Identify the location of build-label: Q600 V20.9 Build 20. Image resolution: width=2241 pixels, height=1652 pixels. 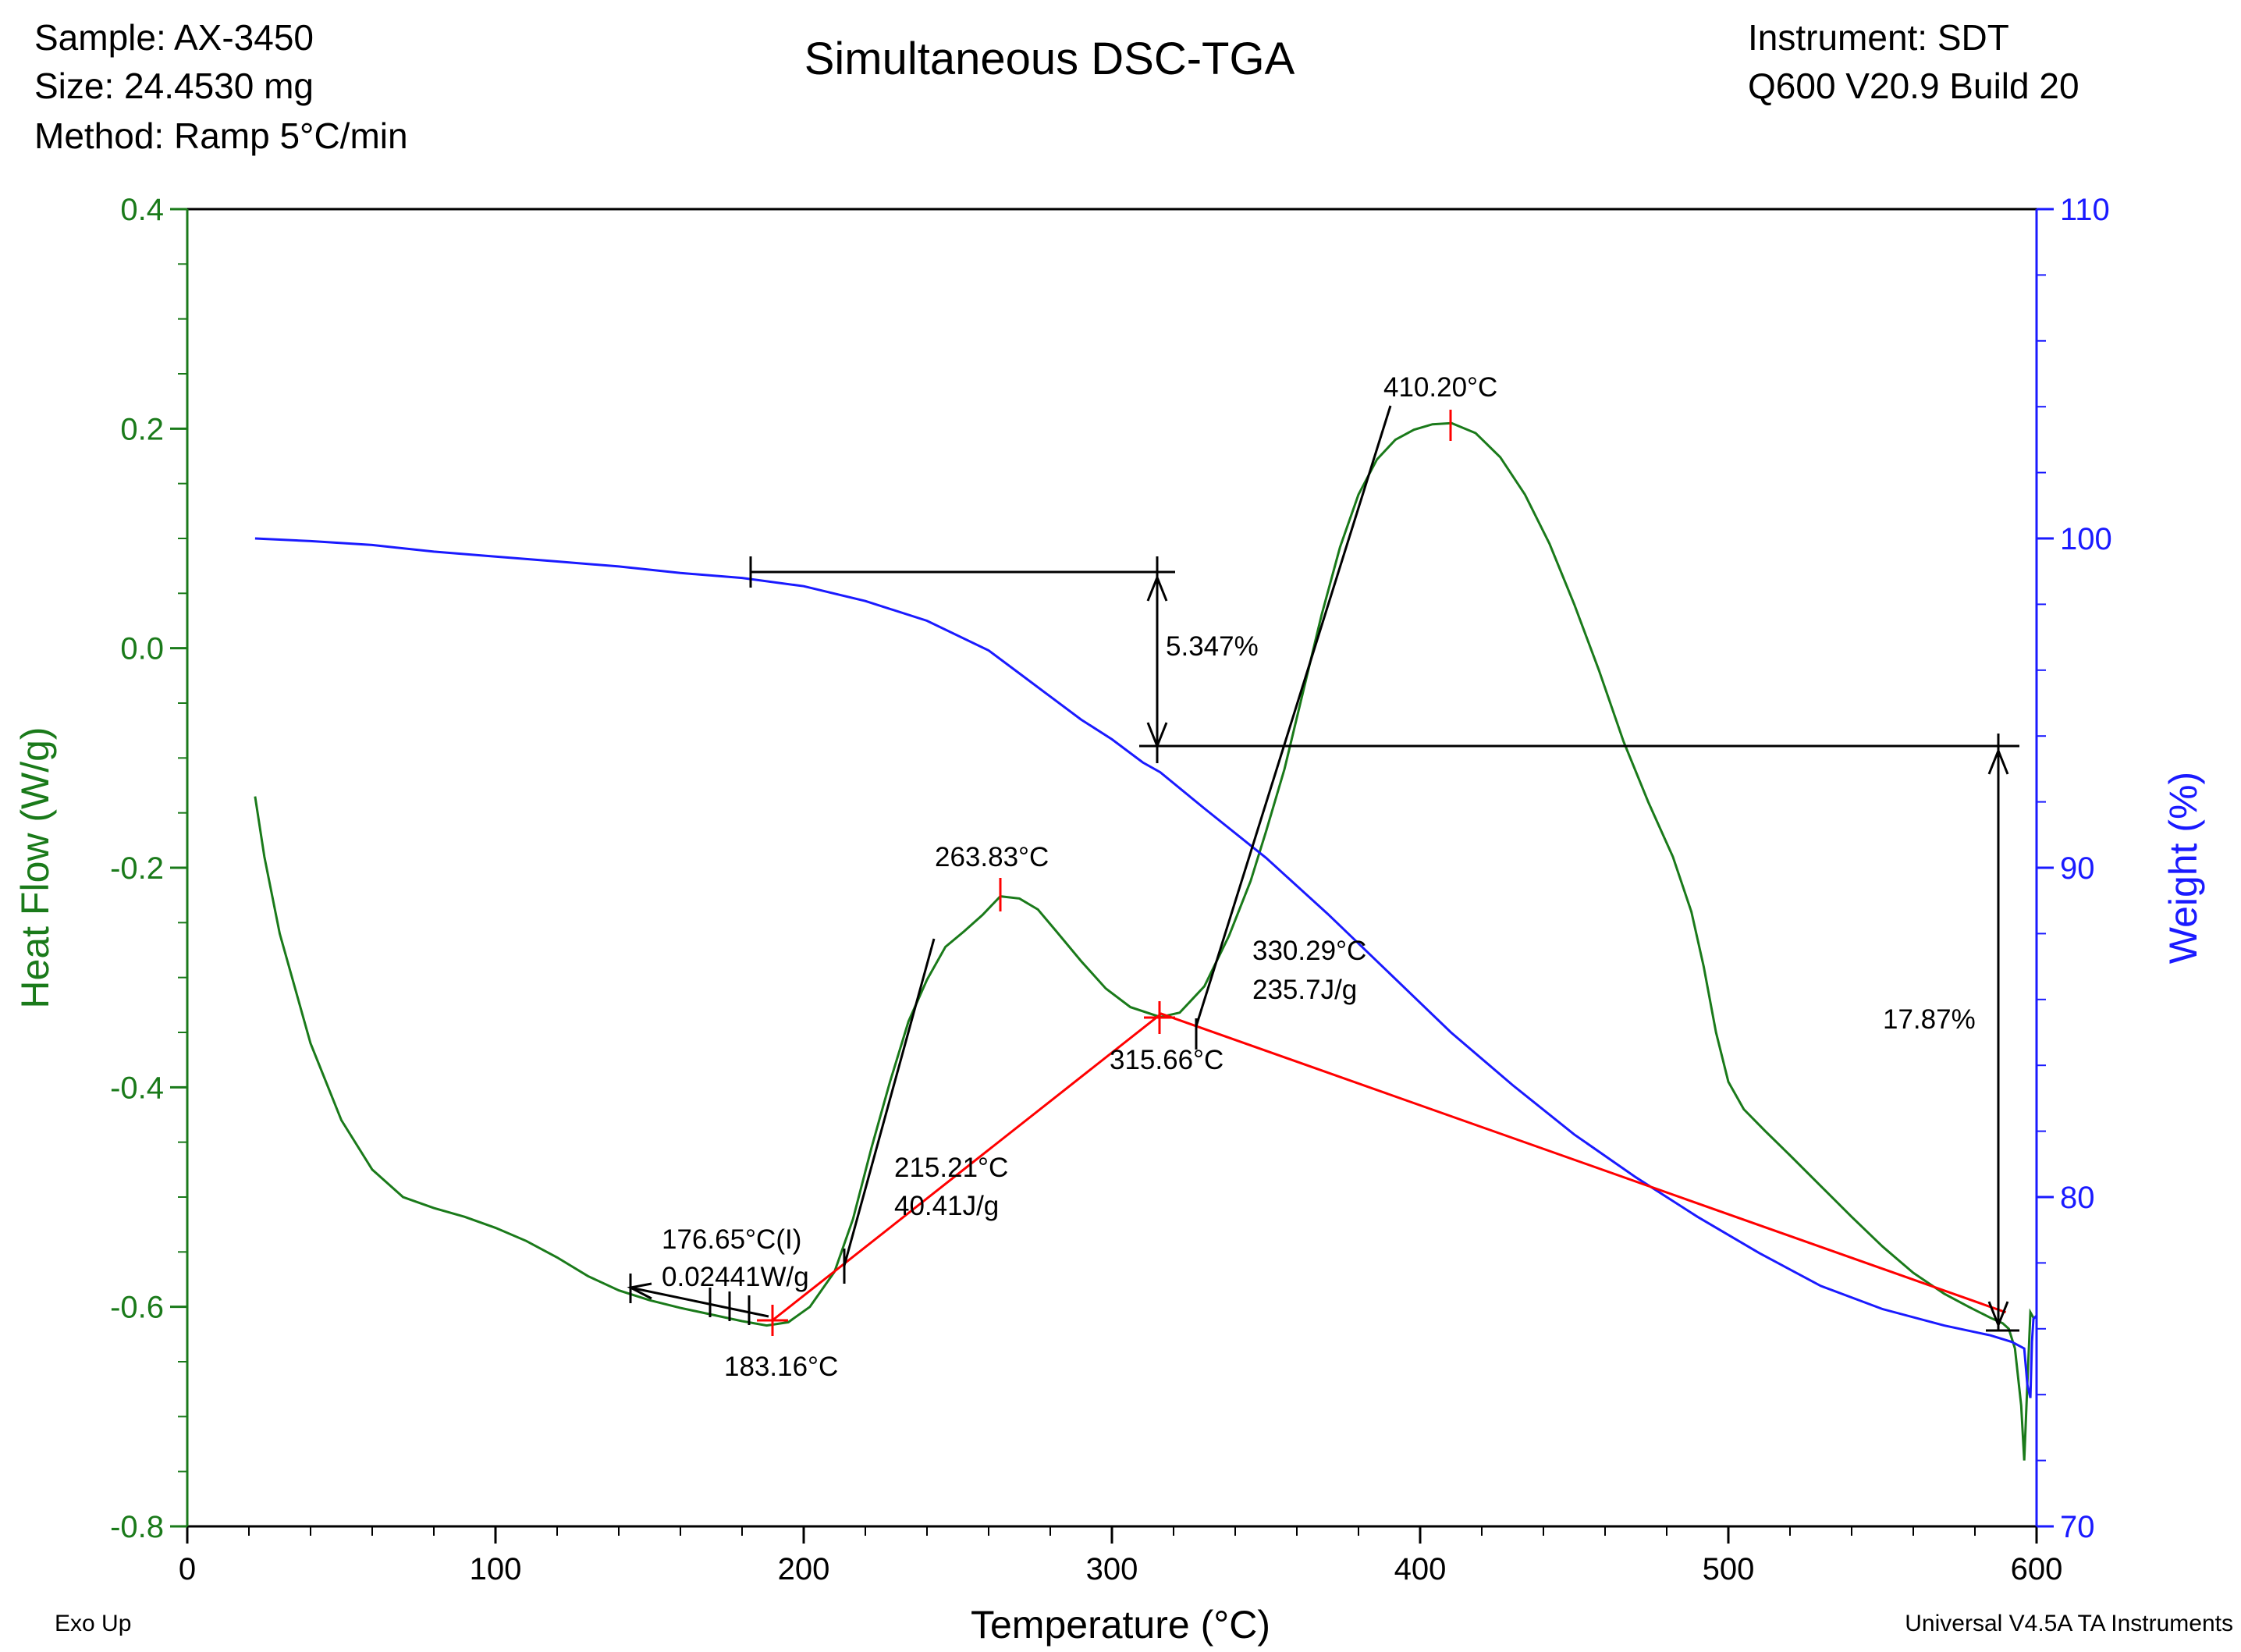
(1913, 86).